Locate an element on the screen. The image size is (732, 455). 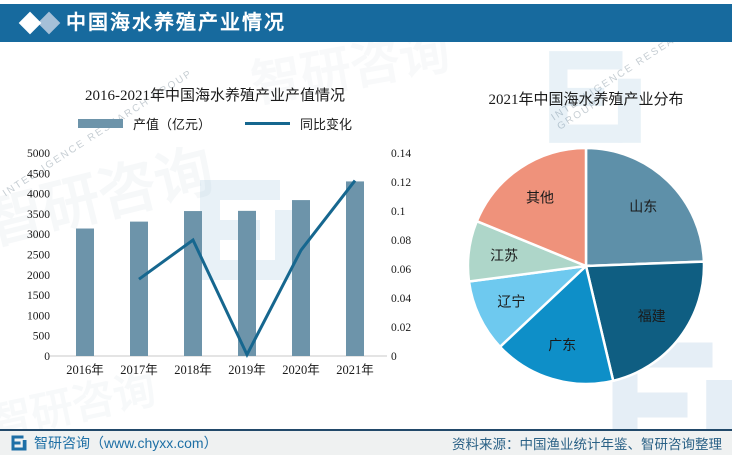
x-axis-label: 2021年 is located at coordinates (355, 370).